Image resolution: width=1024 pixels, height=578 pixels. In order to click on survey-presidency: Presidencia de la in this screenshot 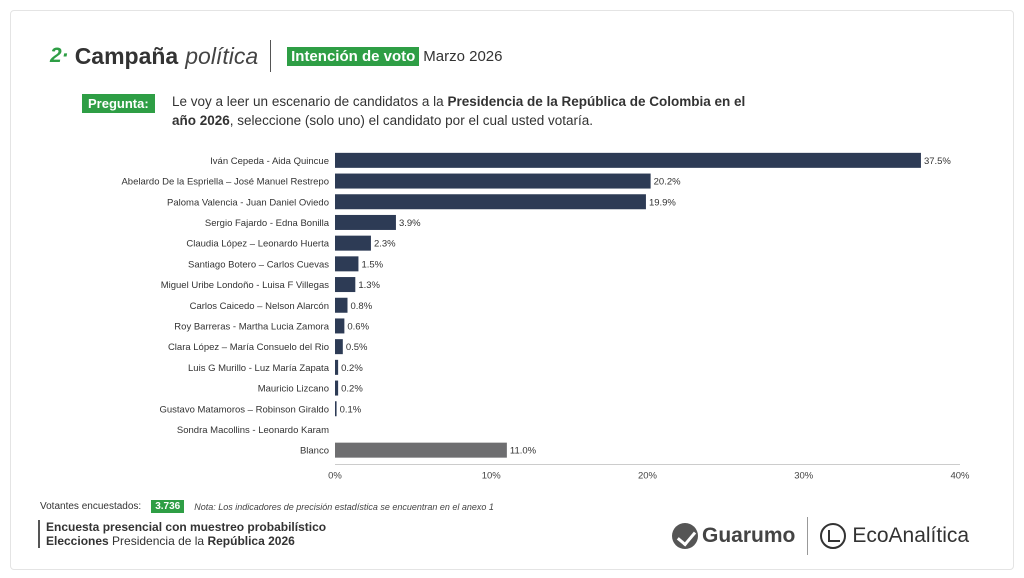, I will do `click(158, 541)`.